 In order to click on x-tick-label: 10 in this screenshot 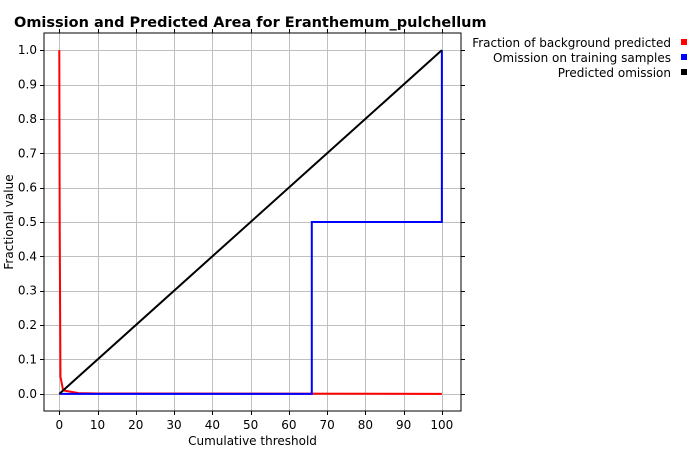, I will do `click(97, 425)`.